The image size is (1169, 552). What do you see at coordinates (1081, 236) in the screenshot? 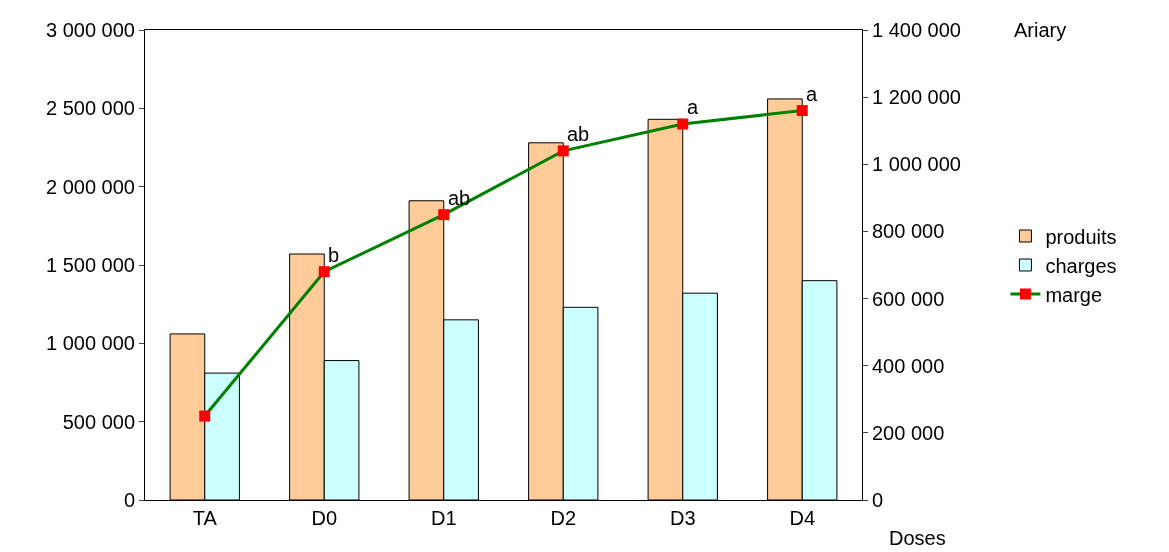
I see `legend-label: produits` at bounding box center [1081, 236].